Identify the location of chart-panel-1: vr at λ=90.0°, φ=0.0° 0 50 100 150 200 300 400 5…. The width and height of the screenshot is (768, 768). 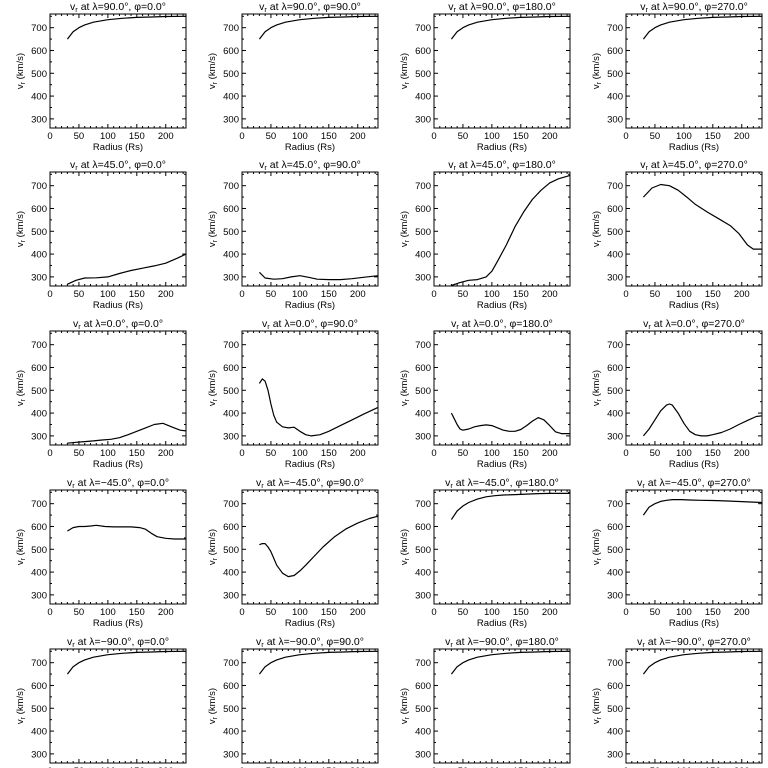
(101, 77).